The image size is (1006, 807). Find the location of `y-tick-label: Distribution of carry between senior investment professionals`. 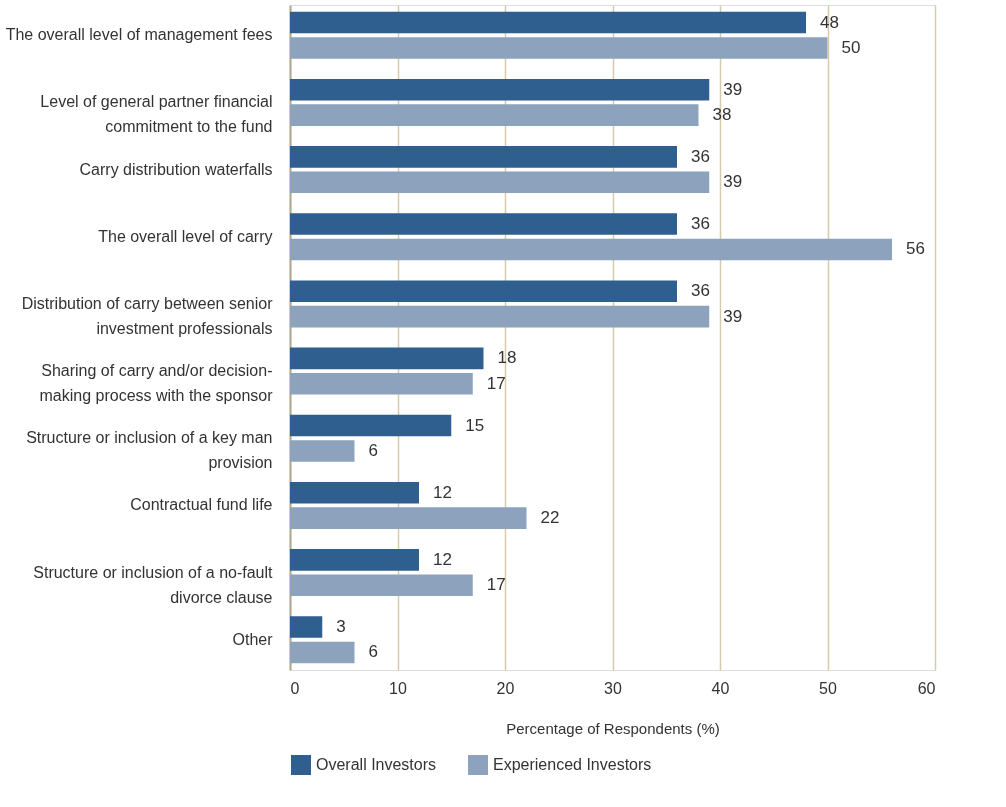

y-tick-label: Distribution of carry between senior investment professionals is located at coordinates (147, 315).